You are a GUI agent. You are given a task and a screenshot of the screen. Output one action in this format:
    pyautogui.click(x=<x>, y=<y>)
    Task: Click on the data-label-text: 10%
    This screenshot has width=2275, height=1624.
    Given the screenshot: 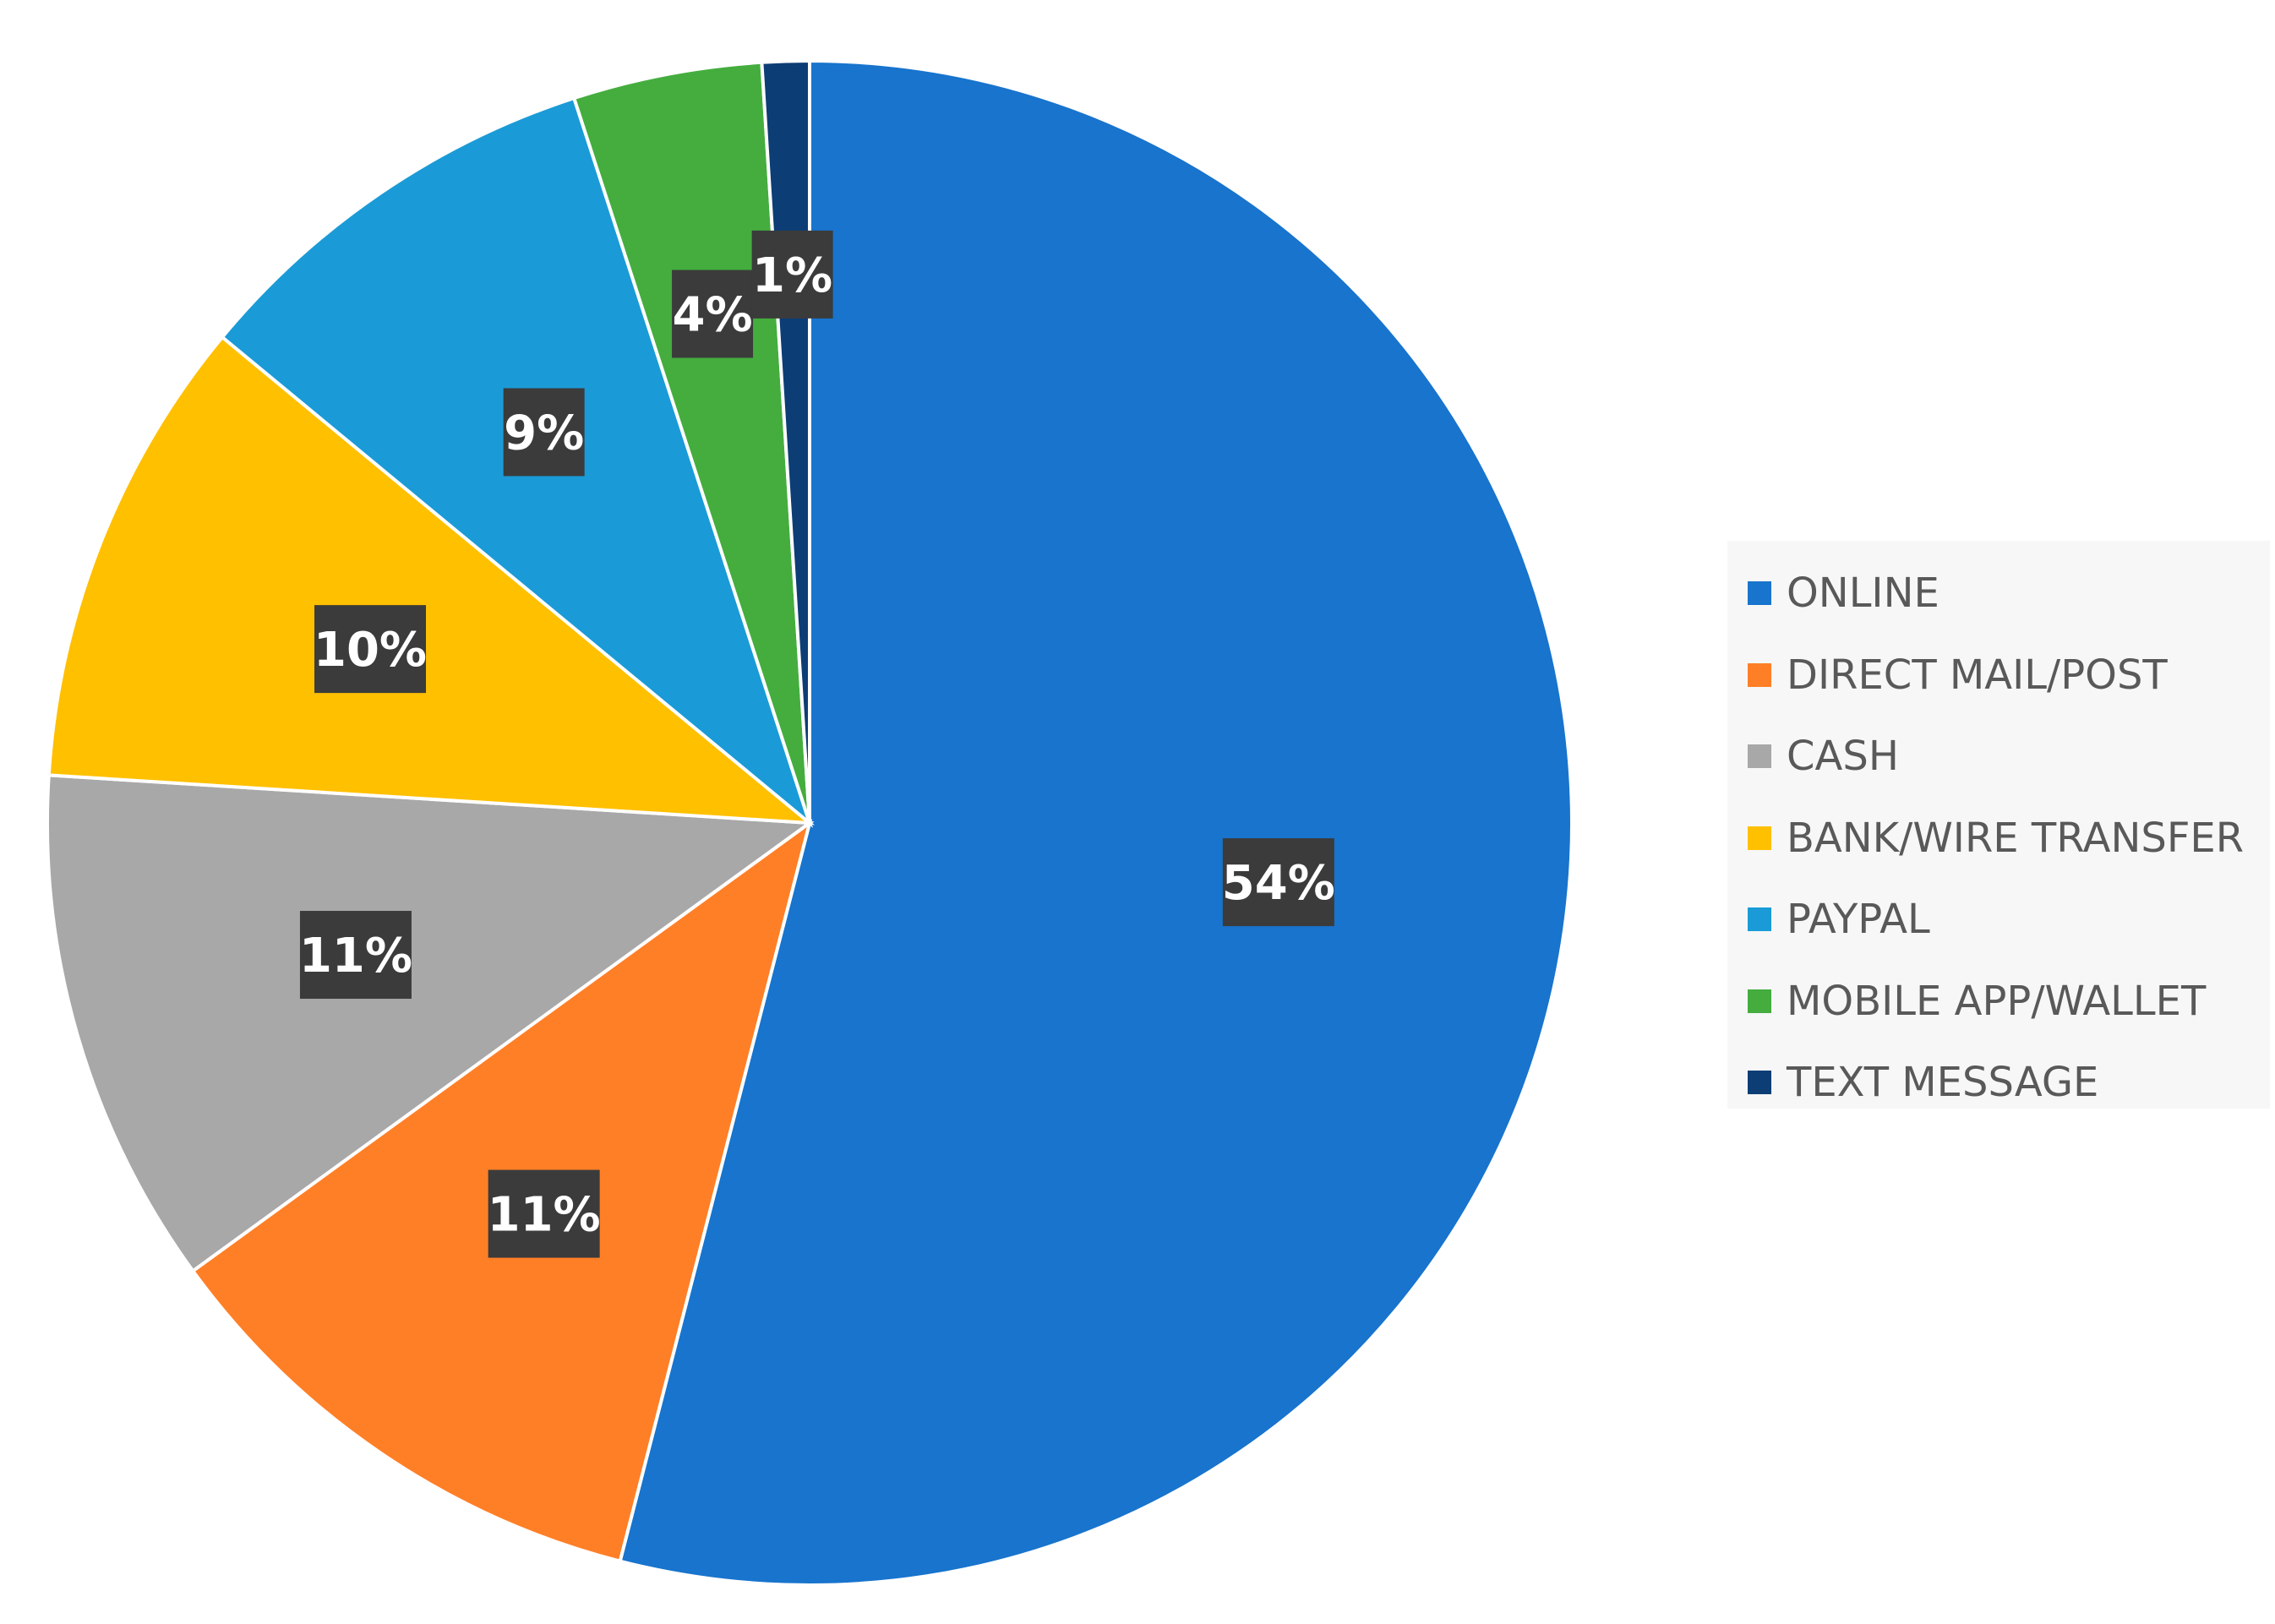 What is the action you would take?
    pyautogui.click(x=370, y=650)
    